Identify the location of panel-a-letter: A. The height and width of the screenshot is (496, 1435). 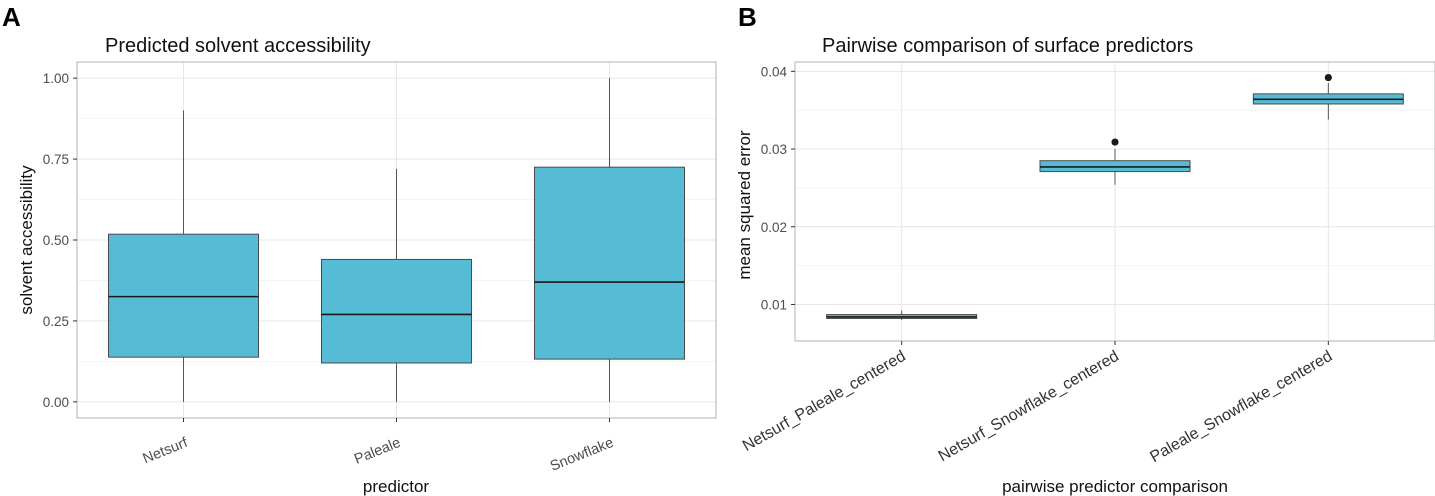
(11, 17).